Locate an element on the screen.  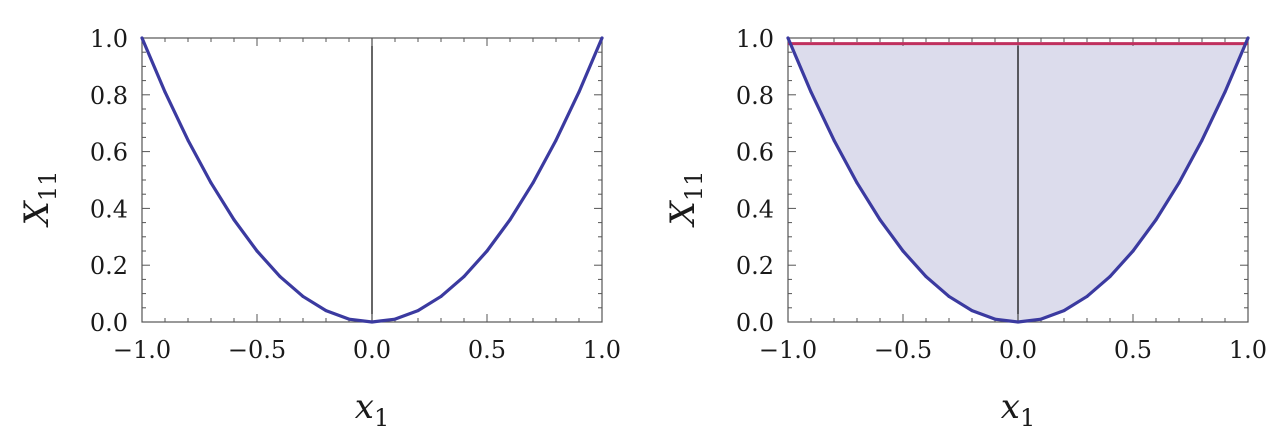
chart1-y-axis-title: X11 is located at coordinates (39, 200).